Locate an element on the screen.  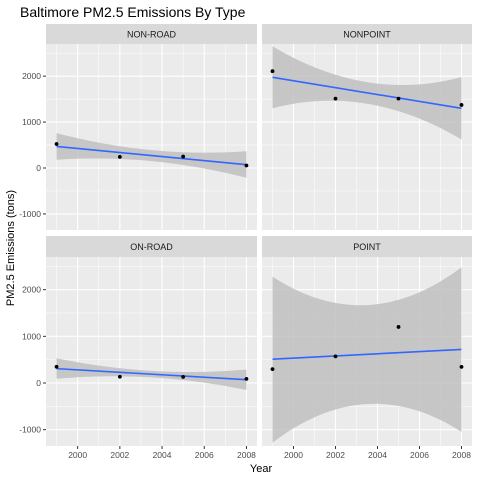
facet-strip-label: ON-ROAD is located at coordinates (151, 247).